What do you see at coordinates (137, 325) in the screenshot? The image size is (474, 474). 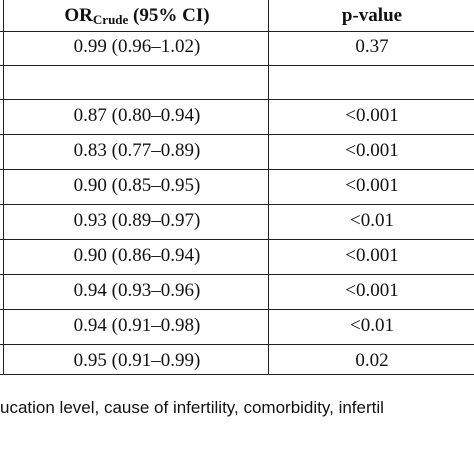 I see `or-cell: 0.94 (0.91–0.98)` at bounding box center [137, 325].